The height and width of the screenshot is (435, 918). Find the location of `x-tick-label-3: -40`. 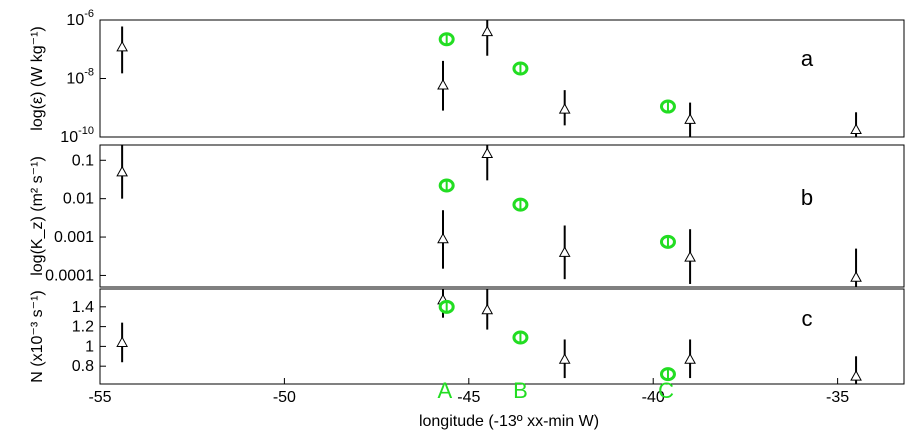

x-tick-label-3: -40 is located at coordinates (653, 397).